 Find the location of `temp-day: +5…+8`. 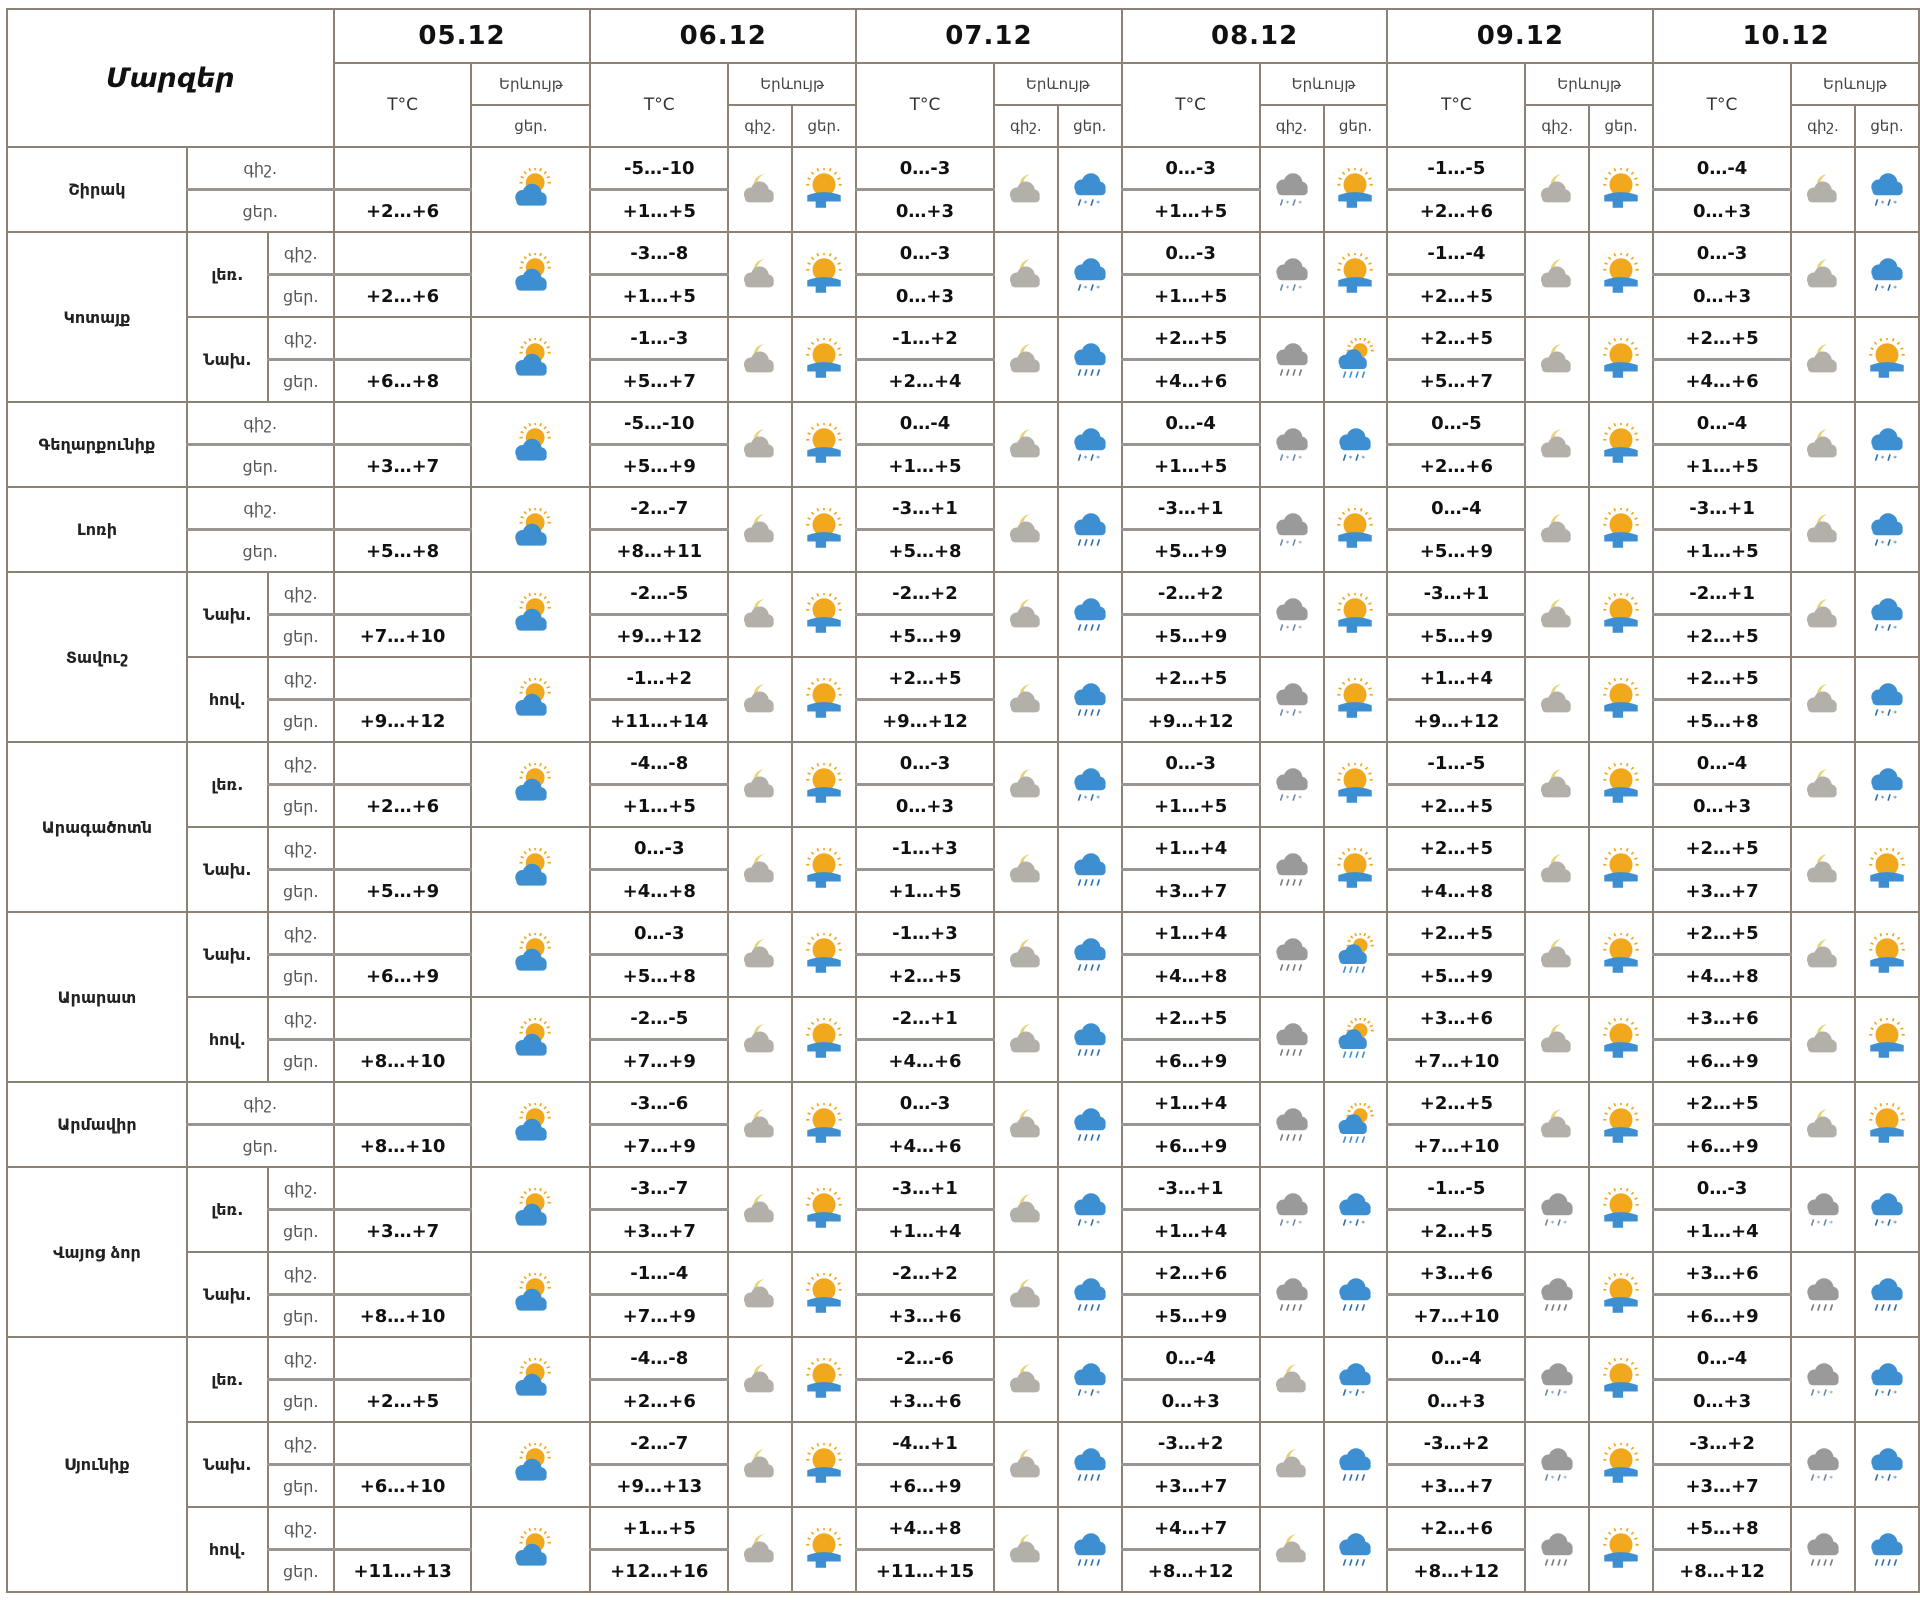

temp-day: +5…+8 is located at coordinates (925, 550).